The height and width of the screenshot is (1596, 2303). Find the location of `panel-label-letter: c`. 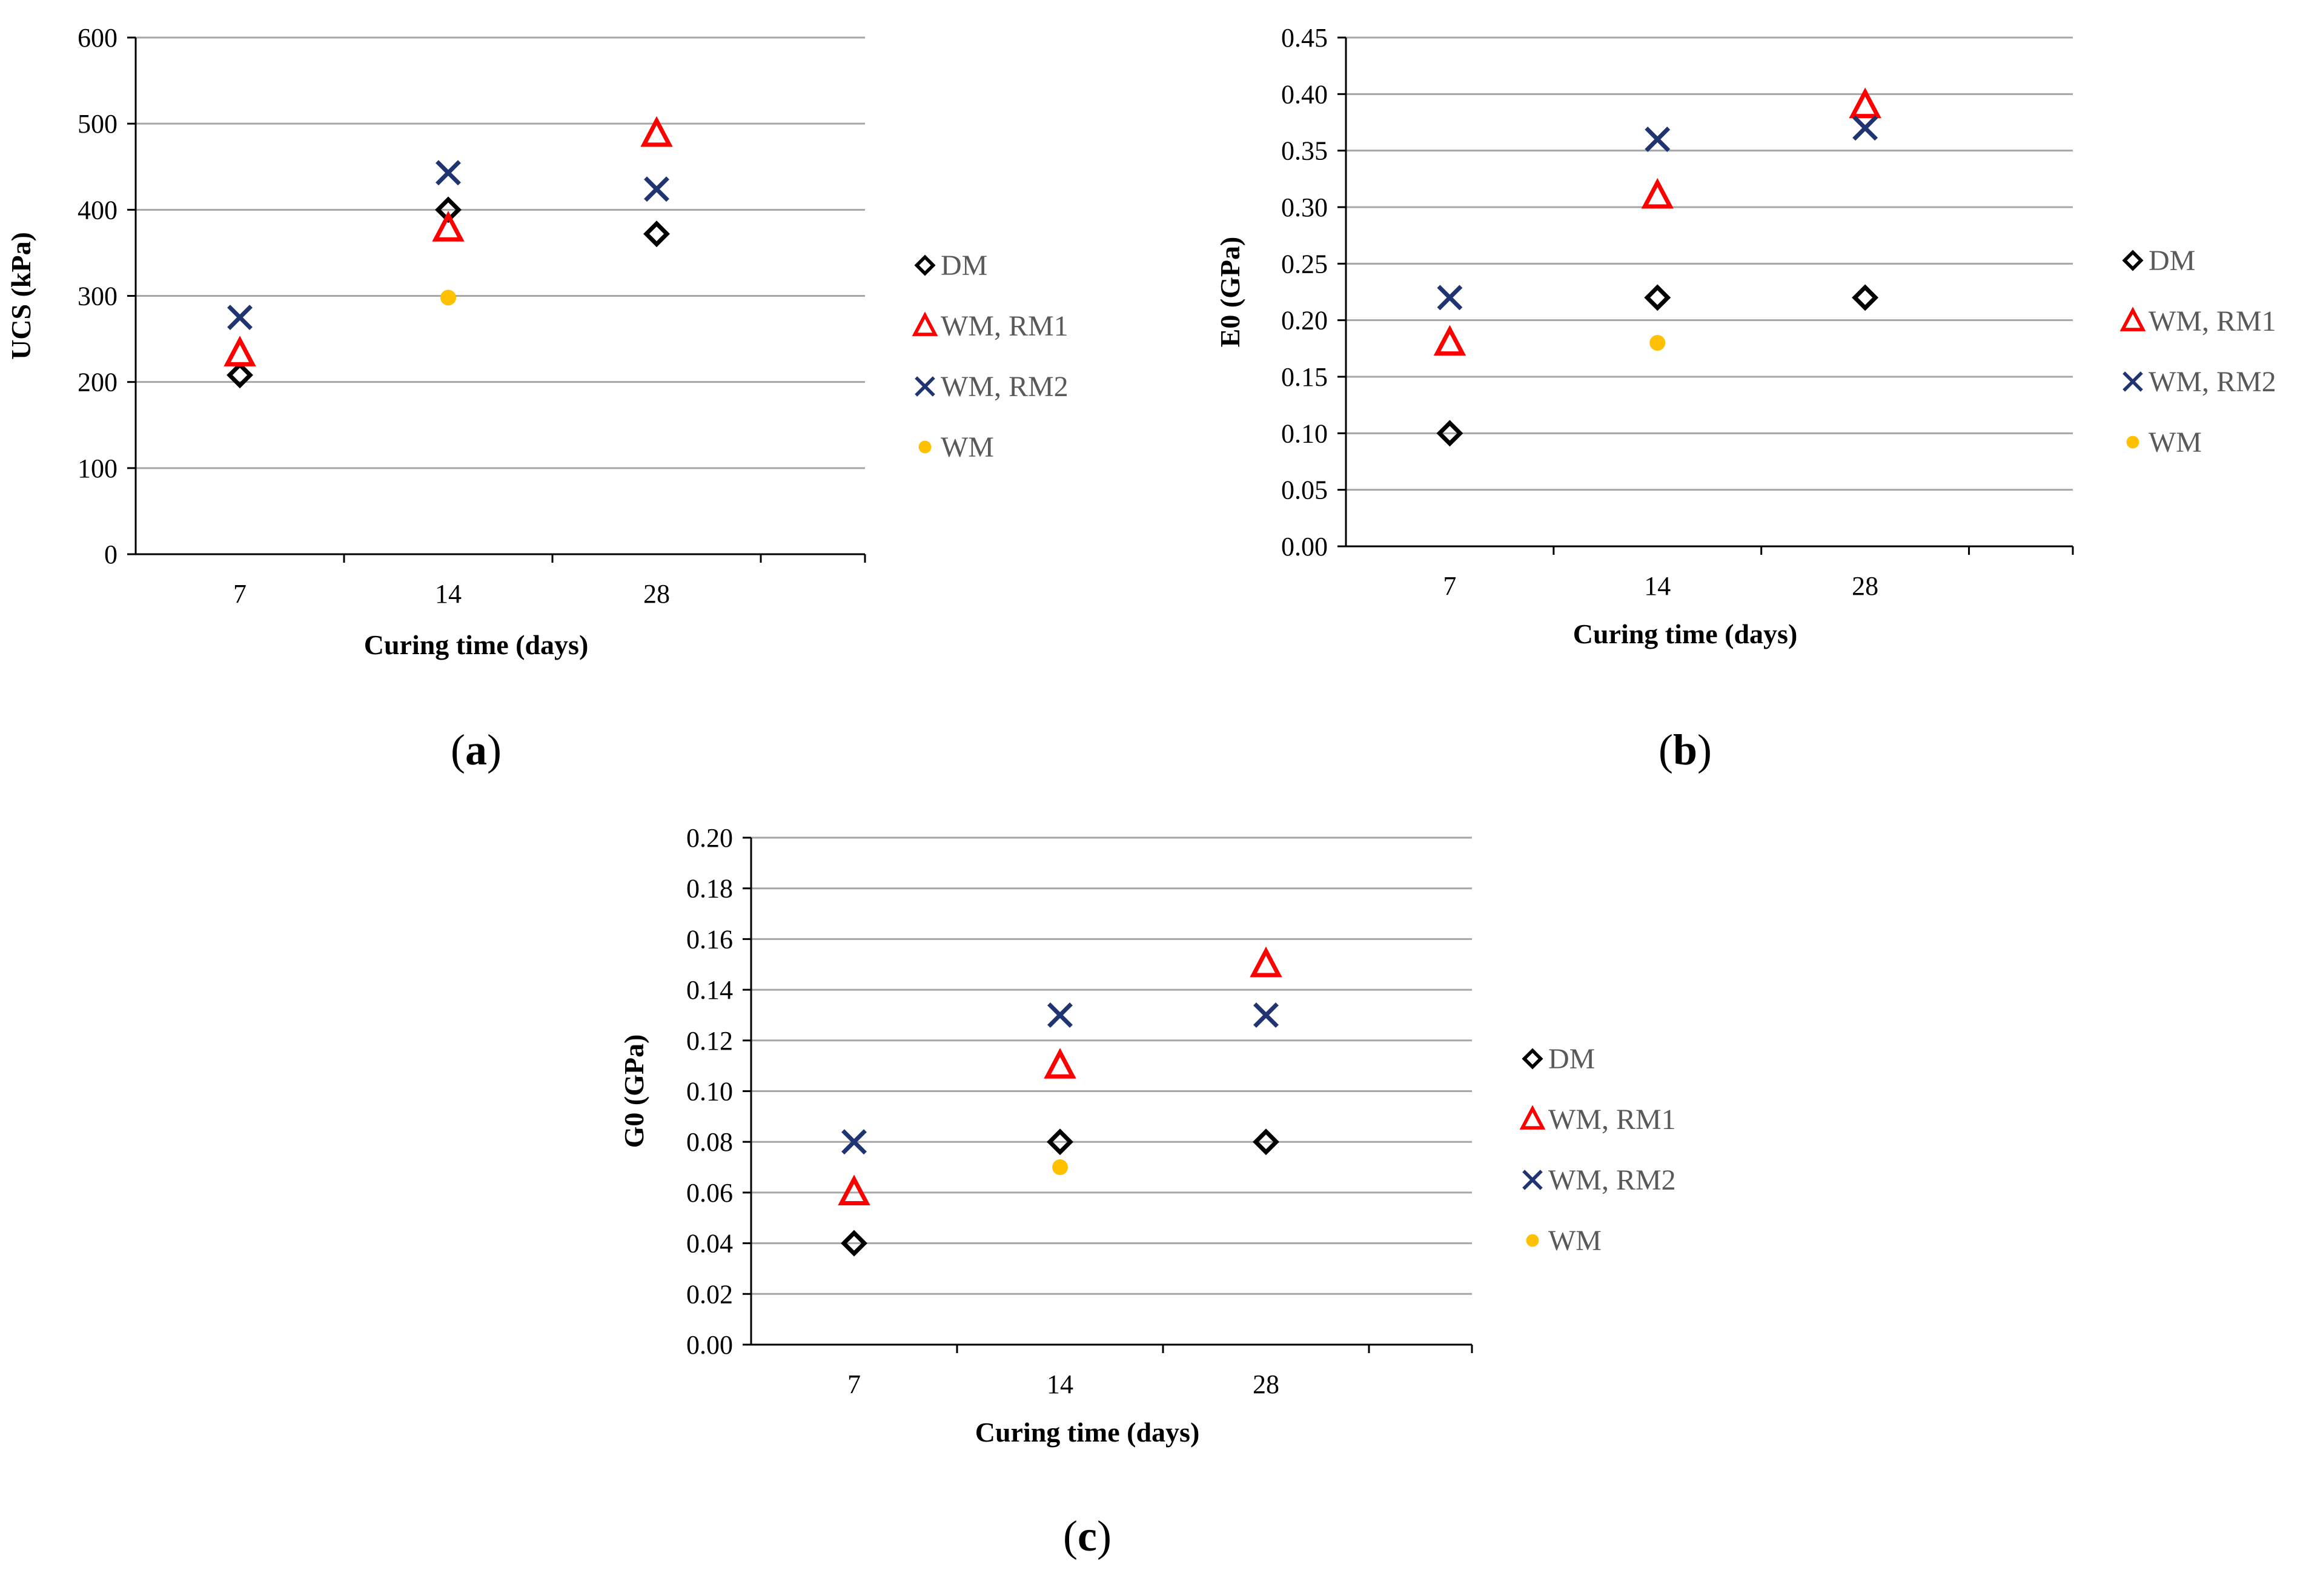

panel-label-letter: c is located at coordinates (1087, 1536).